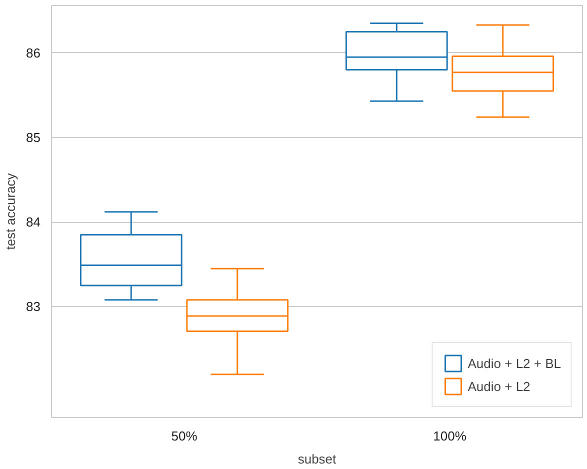 This screenshot has width=587, height=469. What do you see at coordinates (499, 386) in the screenshot?
I see `legend-label: Audio + L2` at bounding box center [499, 386].